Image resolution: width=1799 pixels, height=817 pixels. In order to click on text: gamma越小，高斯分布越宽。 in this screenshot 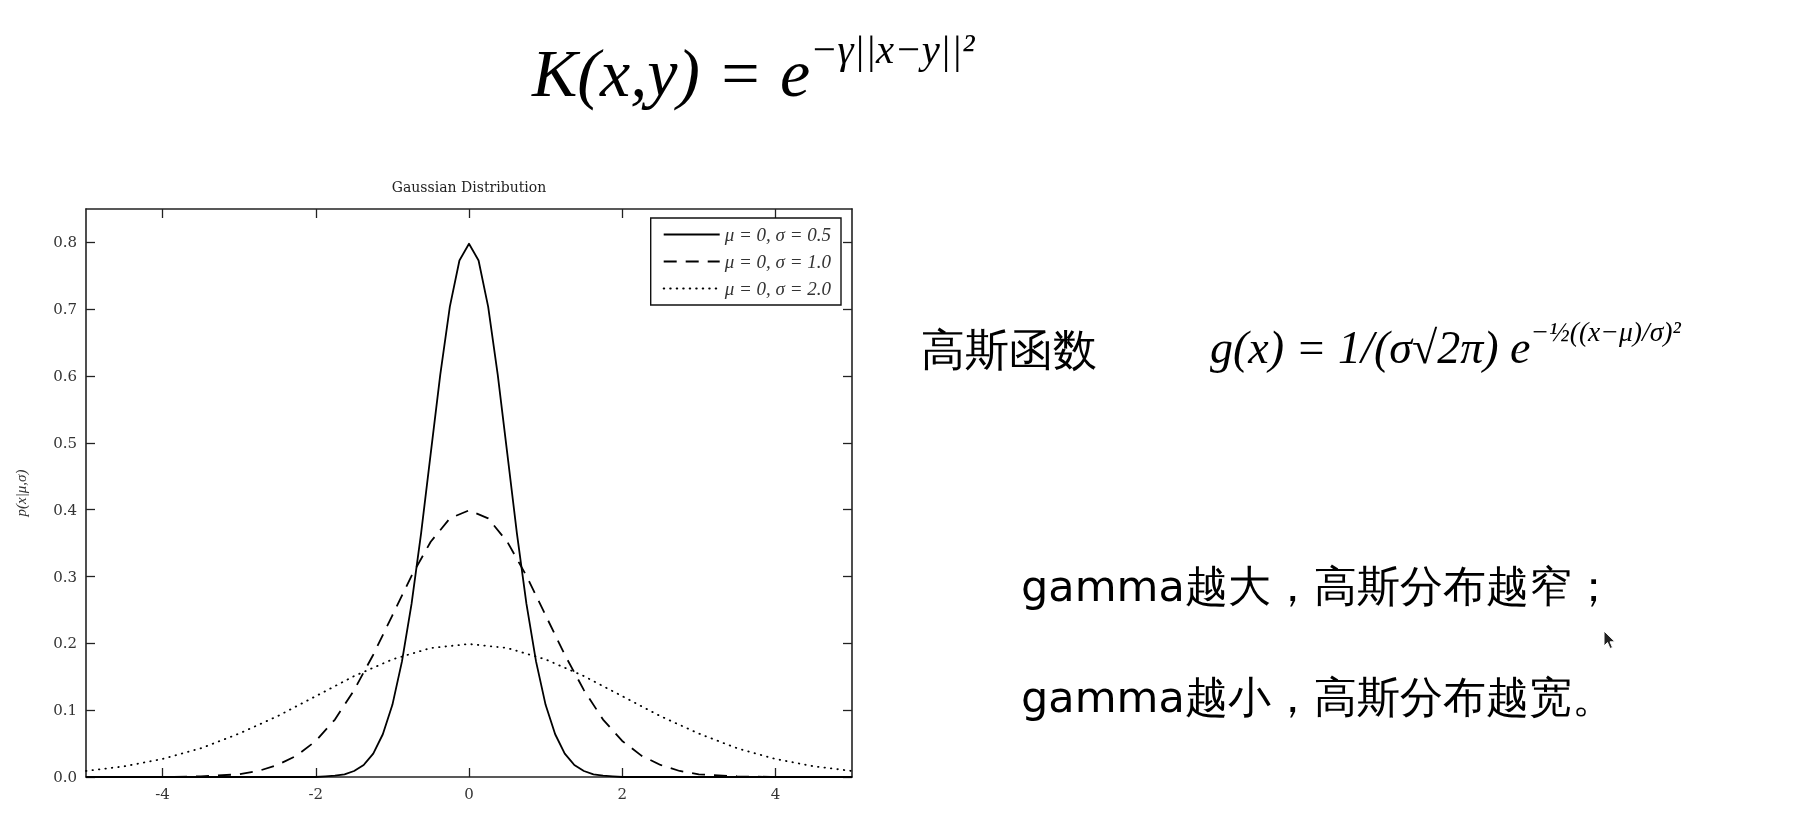, I will do `click(1318, 697)`.